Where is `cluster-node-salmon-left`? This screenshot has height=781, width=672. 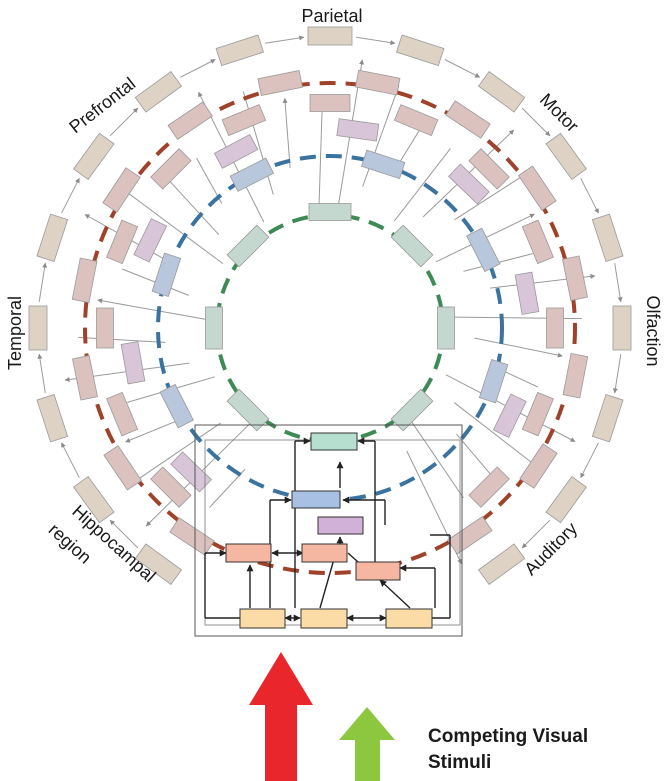
cluster-node-salmon-left is located at coordinates (248, 553).